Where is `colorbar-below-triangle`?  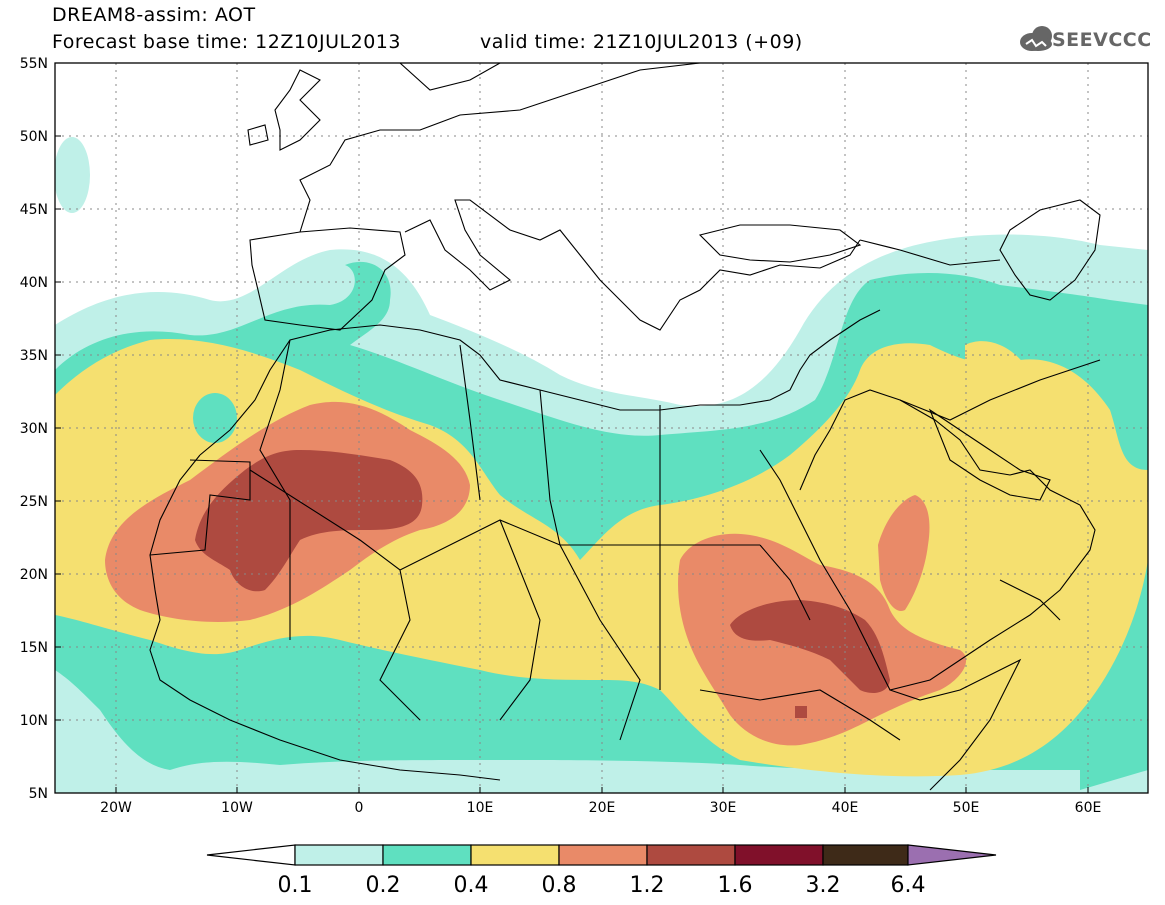
colorbar-below-triangle is located at coordinates (251, 855).